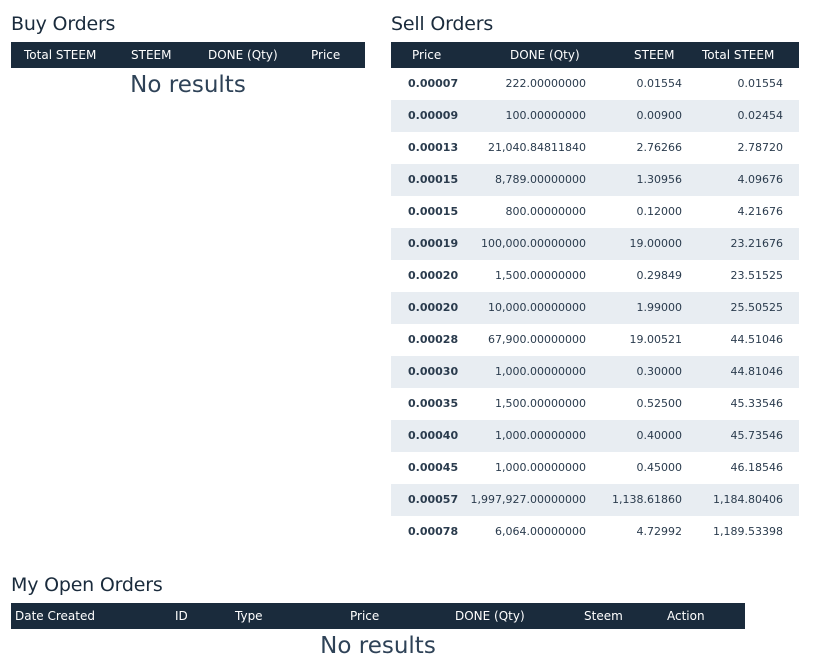 Image resolution: width=821 pixels, height=670 pixels. Describe the element at coordinates (757, 275) in the screenshot. I see `sell-cell-total-steem: 23.51525` at that location.